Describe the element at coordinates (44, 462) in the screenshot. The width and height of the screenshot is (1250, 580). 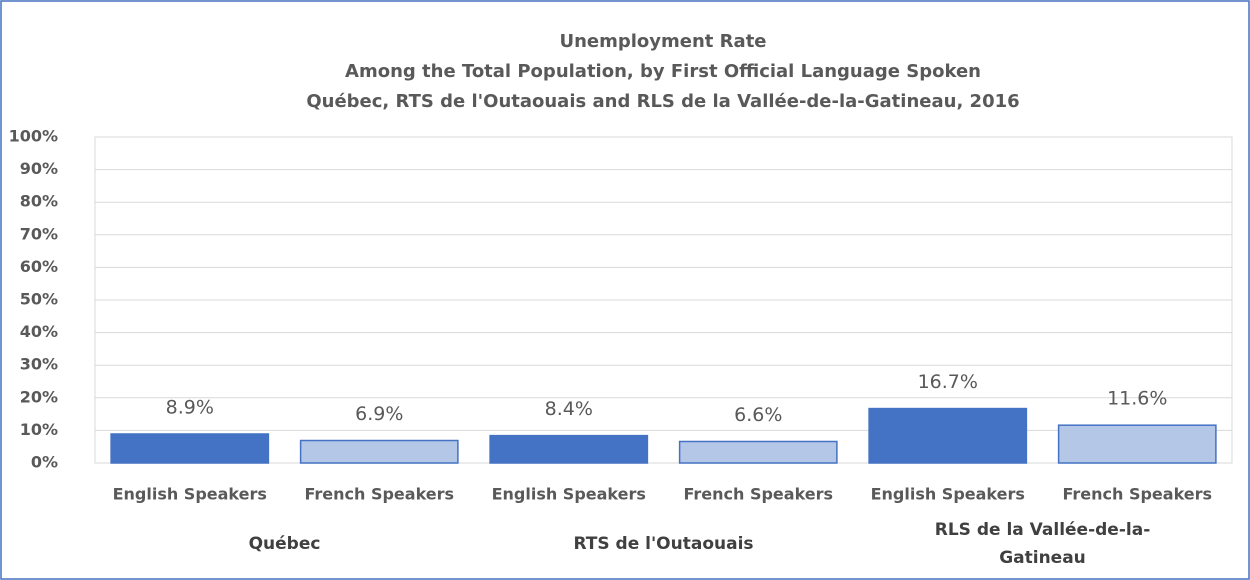
I see `y-tick-label: 0%` at that location.